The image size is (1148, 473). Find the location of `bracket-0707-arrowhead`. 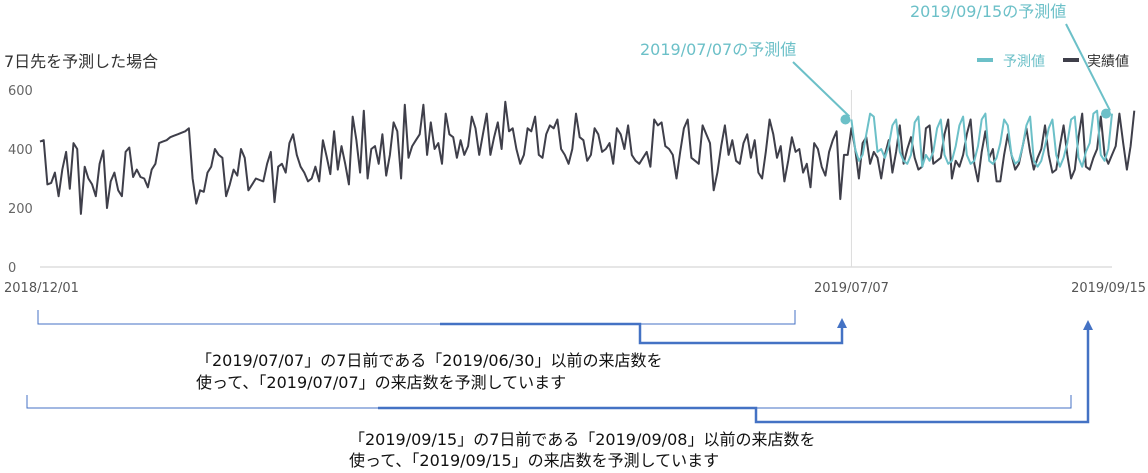

bracket-0707-arrowhead is located at coordinates (842, 323).